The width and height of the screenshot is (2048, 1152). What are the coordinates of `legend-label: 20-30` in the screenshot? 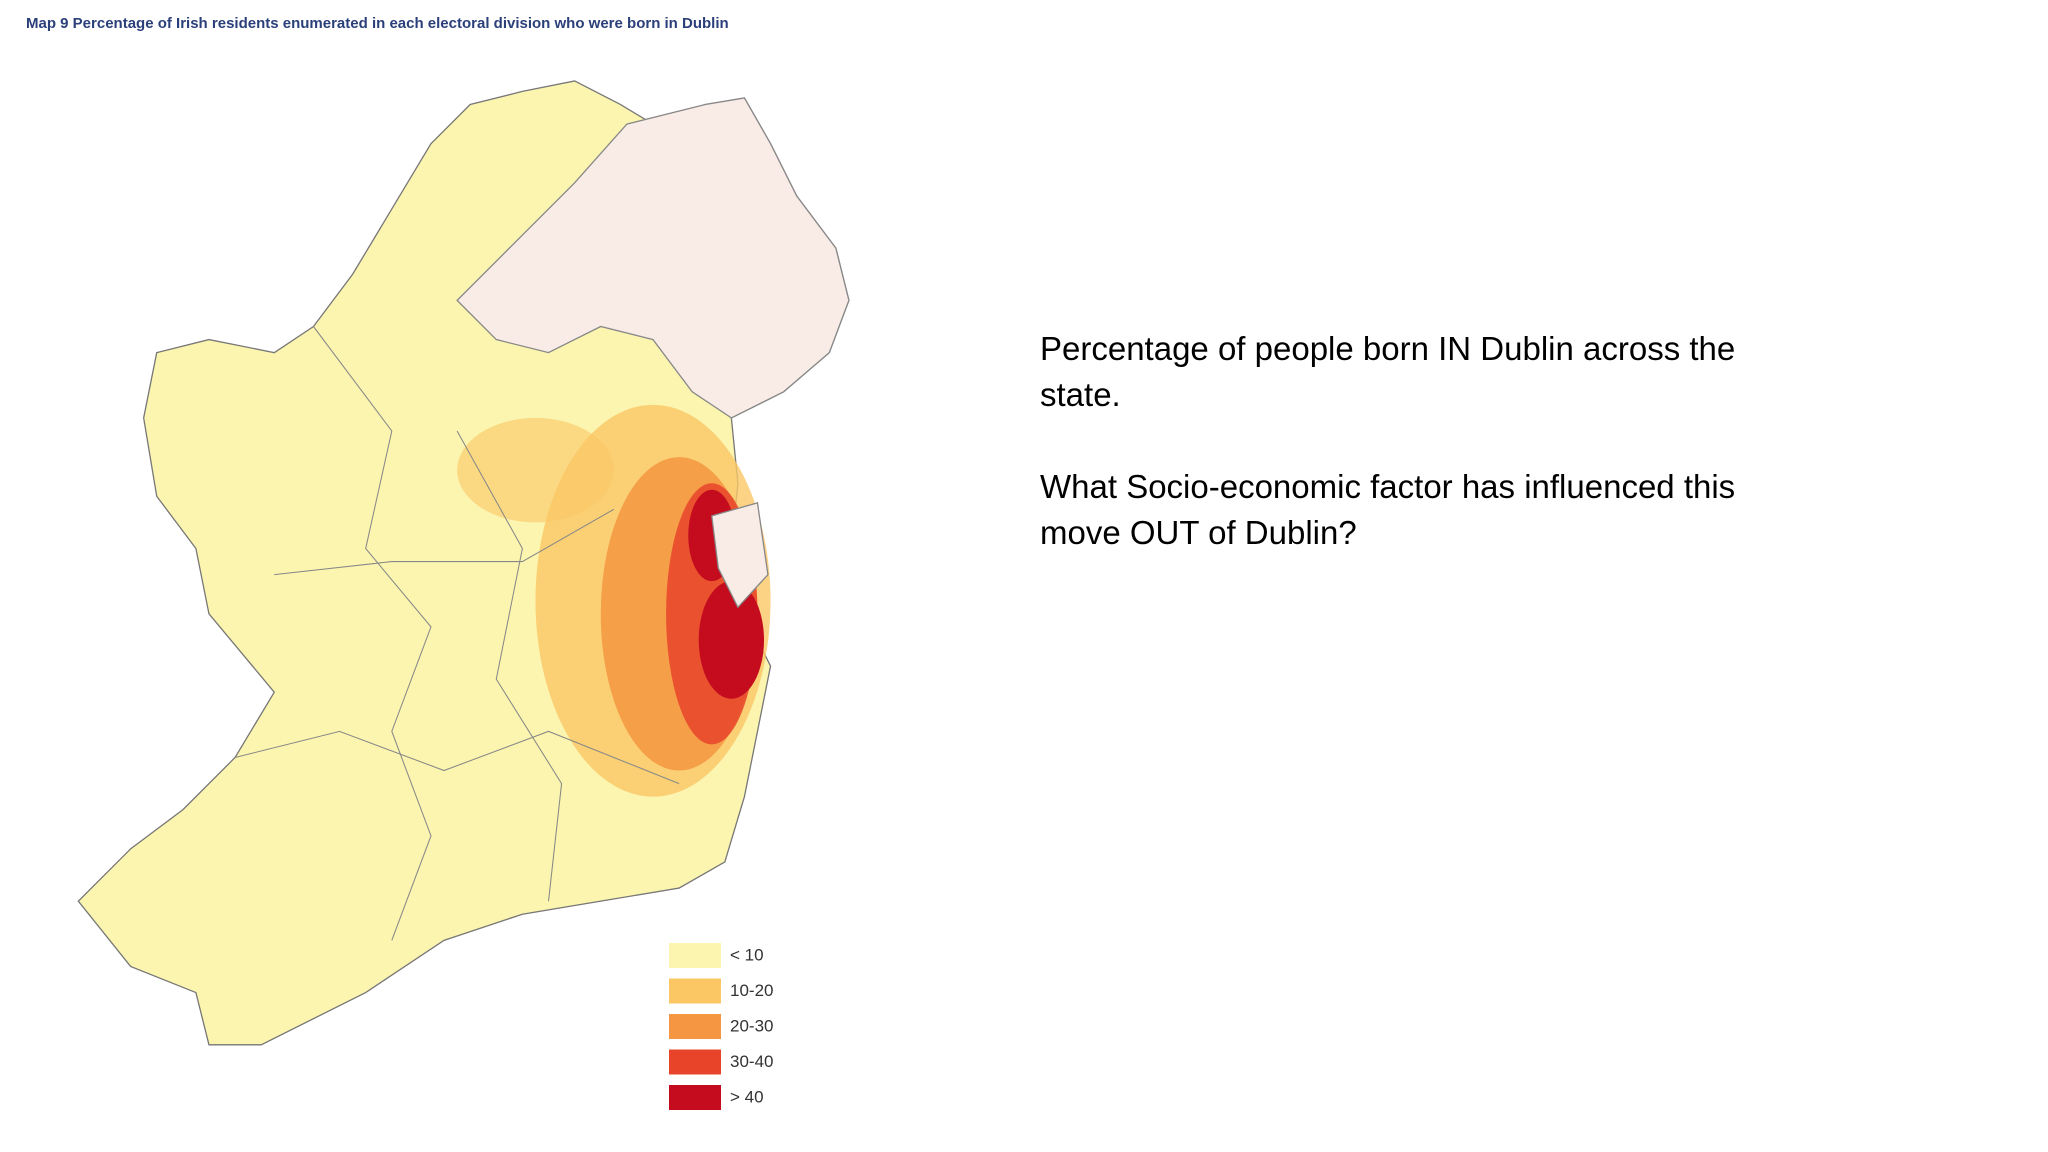 It's located at (751, 1025).